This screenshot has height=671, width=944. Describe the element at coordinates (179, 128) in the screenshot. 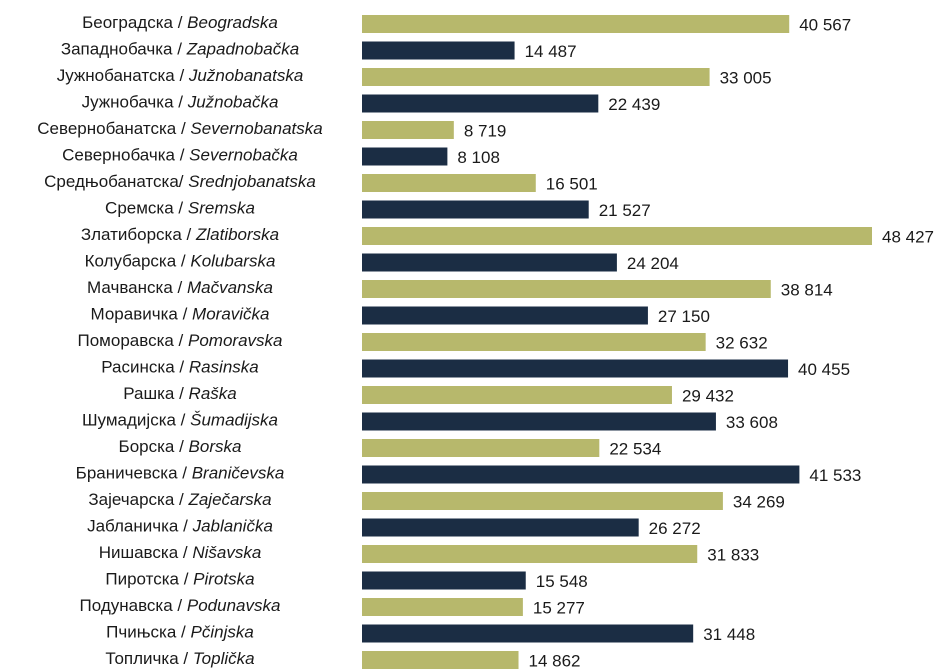

I see `category-label: Севернобанатска / Severnobanatska` at that location.